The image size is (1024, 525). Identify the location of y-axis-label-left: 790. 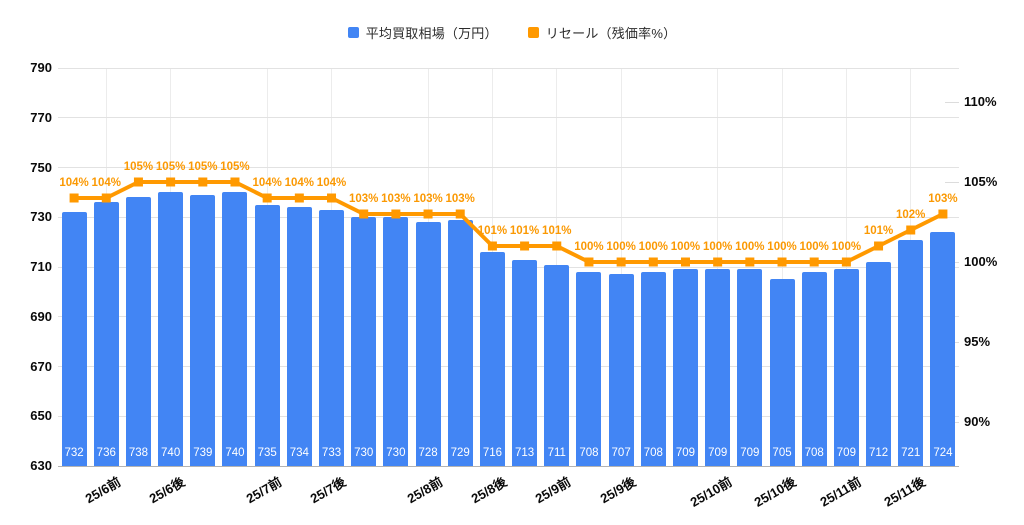
(41, 67).